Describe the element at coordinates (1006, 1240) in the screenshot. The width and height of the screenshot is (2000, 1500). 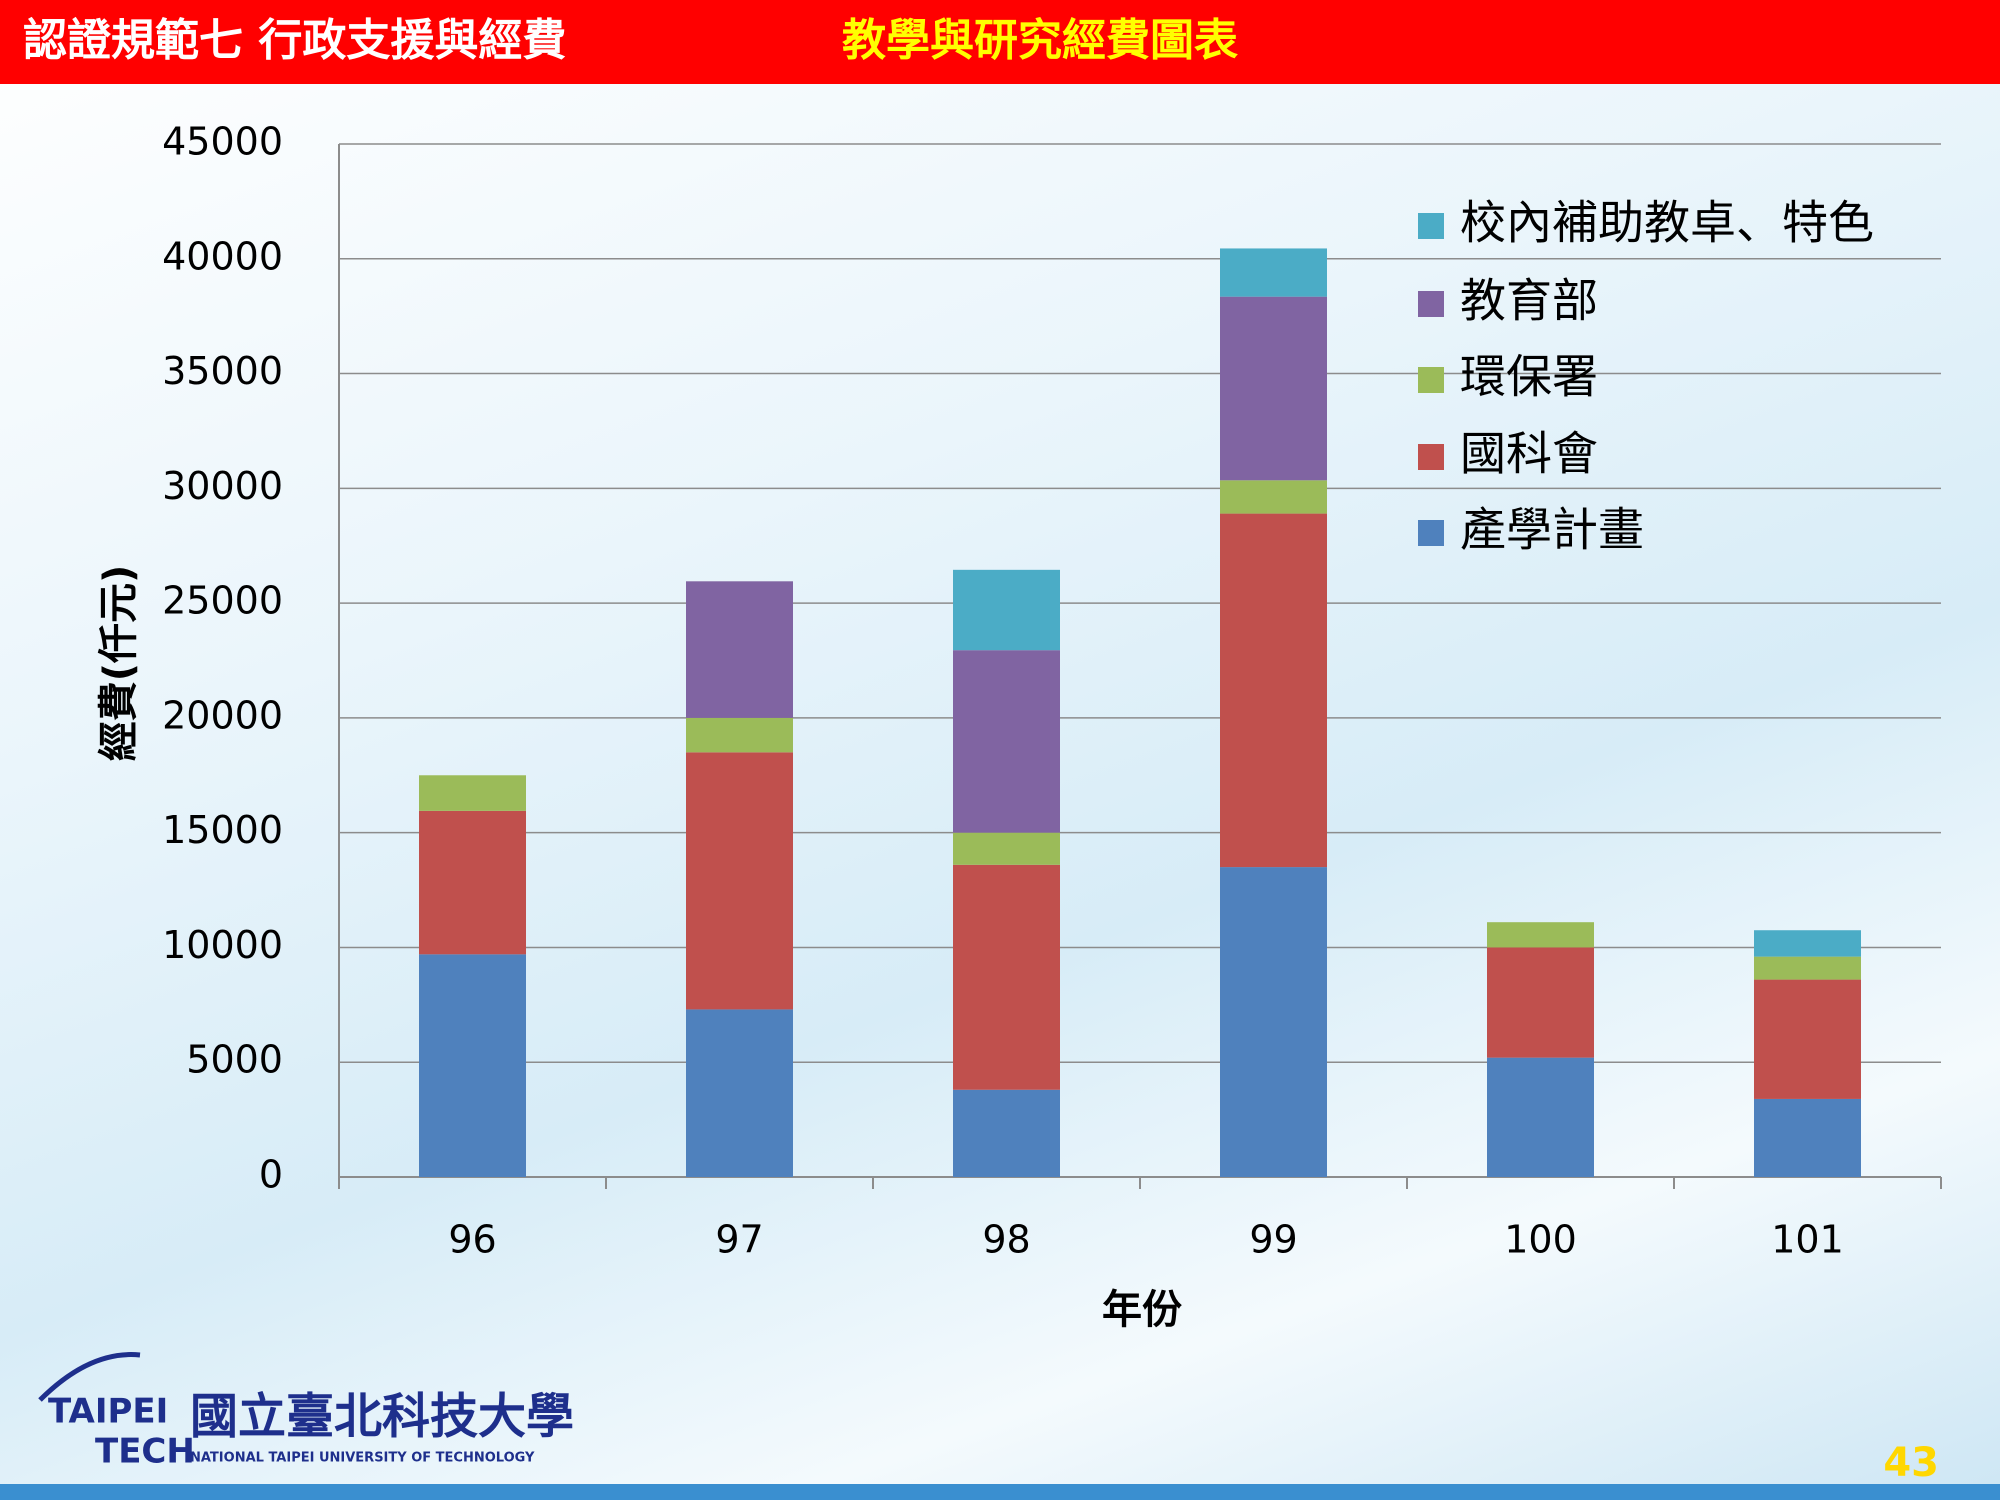
I see `x-tick-label: 98` at that location.